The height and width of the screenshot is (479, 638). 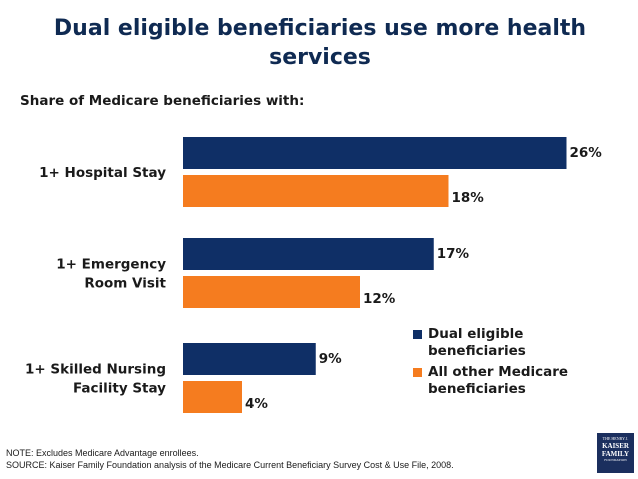 I want to click on data-label: 26%, so click(x=586, y=153).